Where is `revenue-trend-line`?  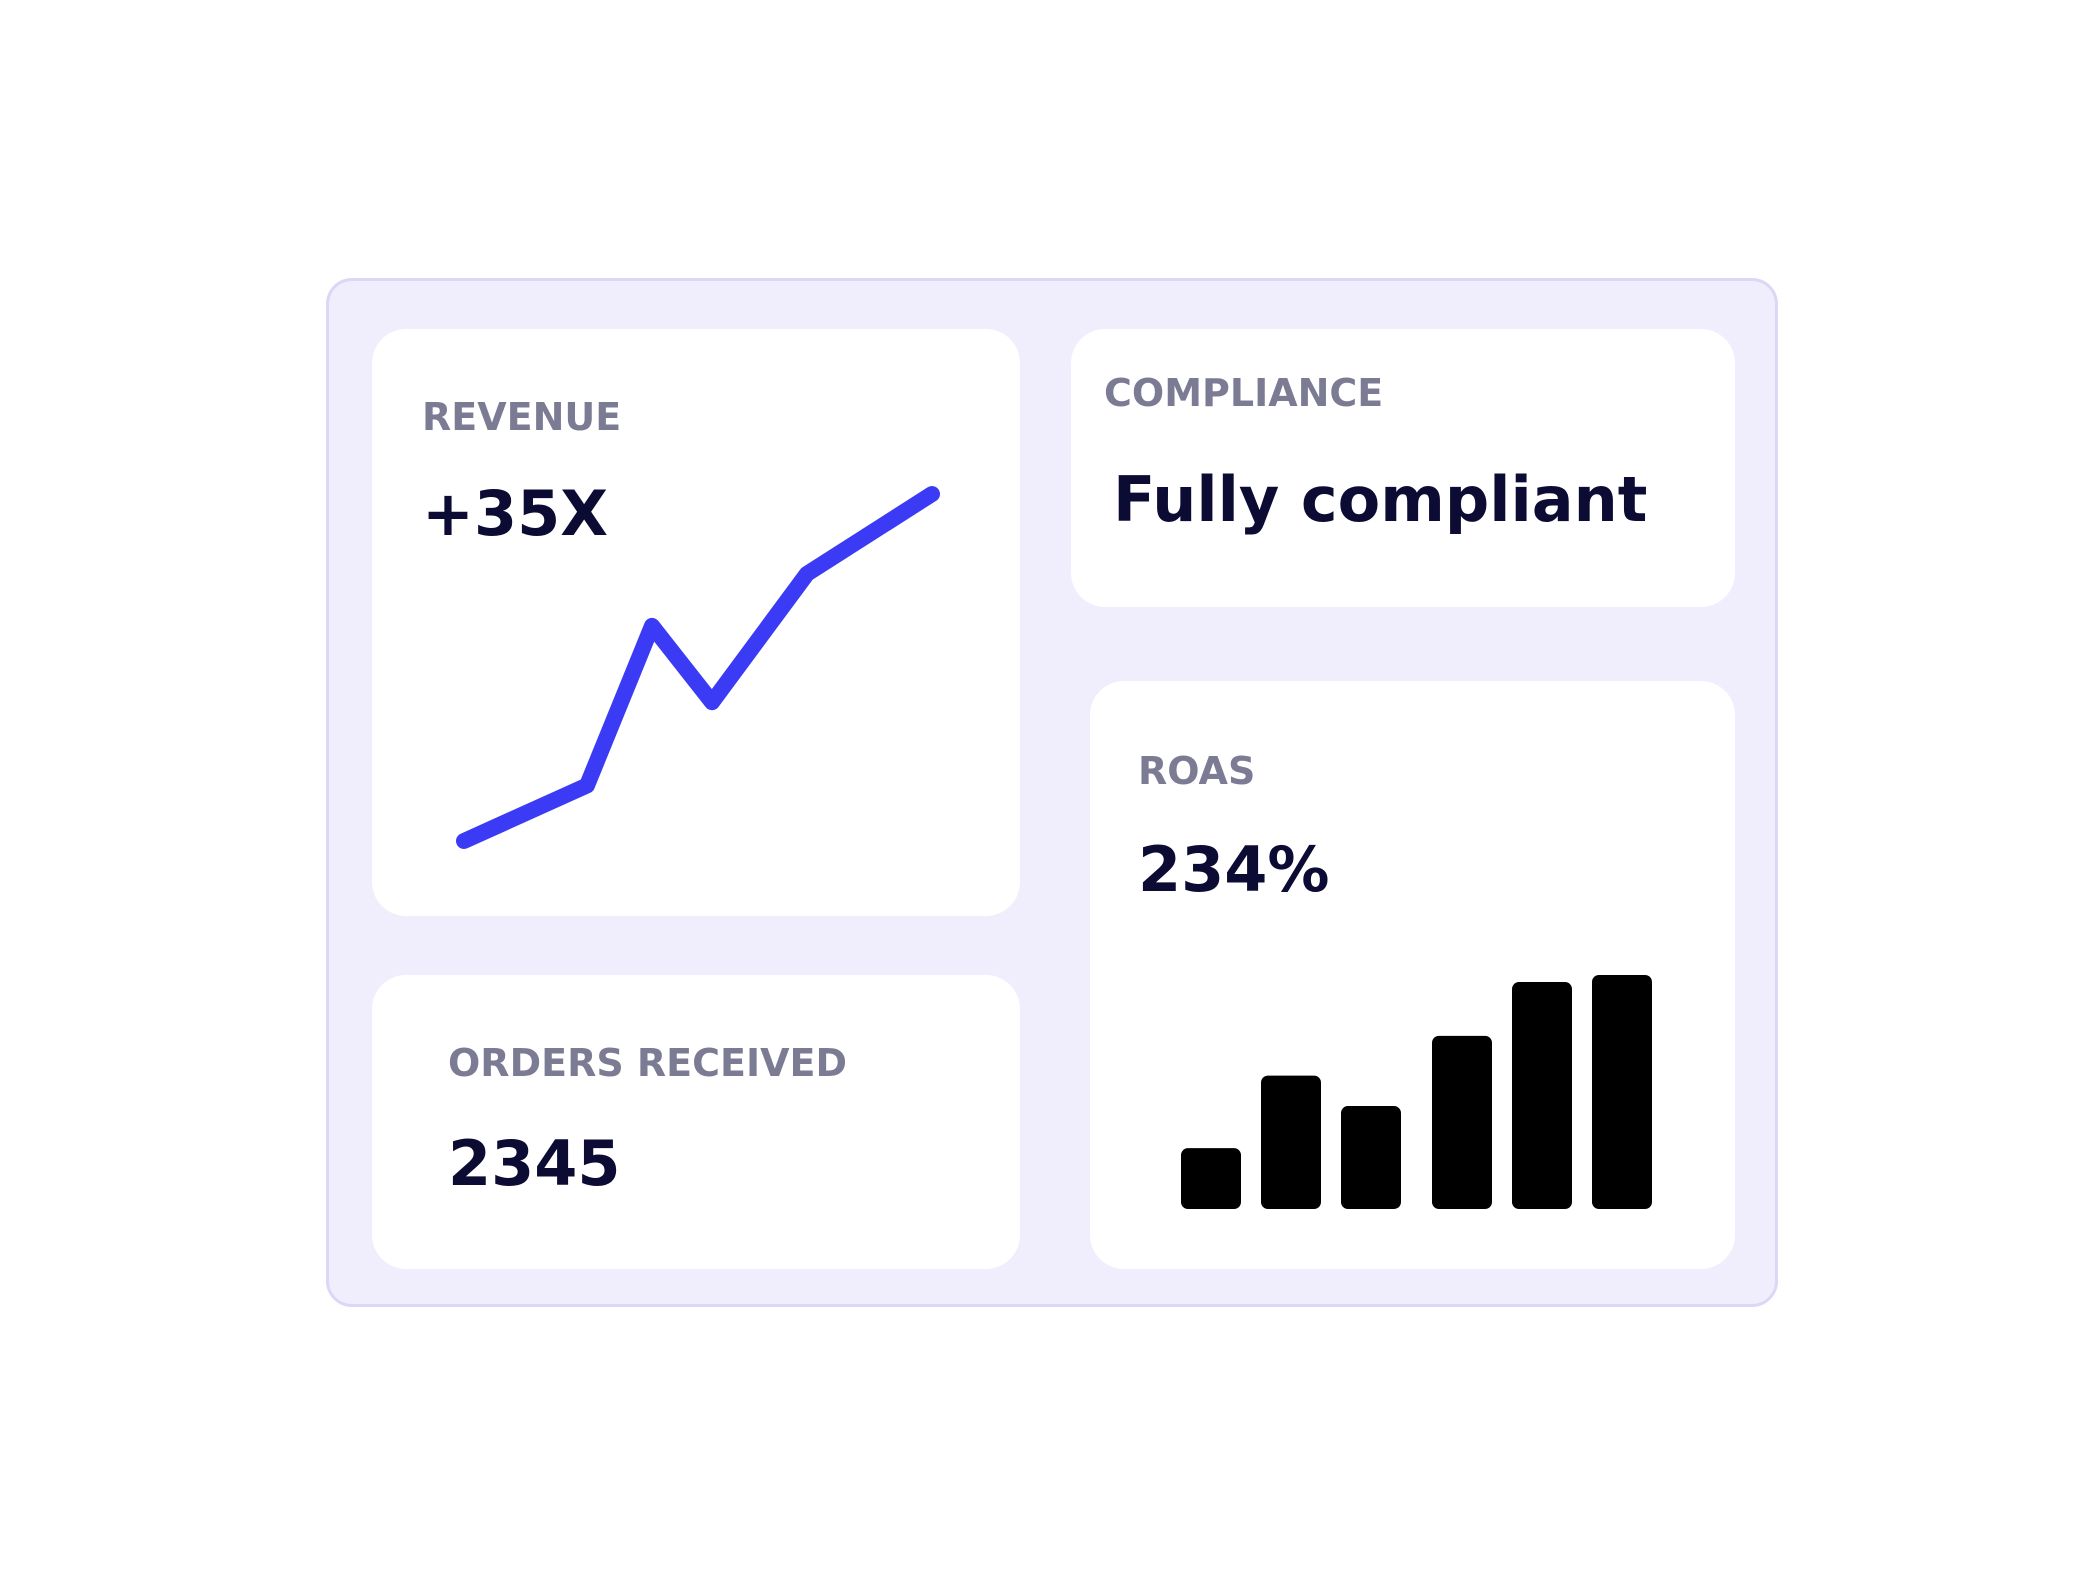
revenue-trend-line is located at coordinates (698, 667).